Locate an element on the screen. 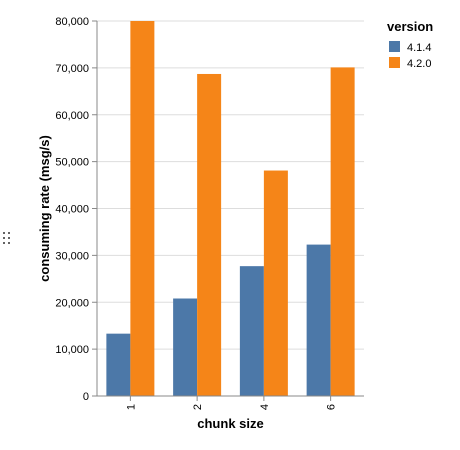 The height and width of the screenshot is (450, 460). legend-label: 4.2.0 is located at coordinates (419, 64).